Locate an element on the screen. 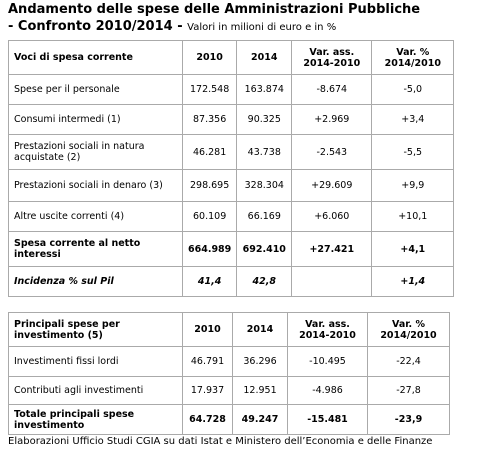  table-cell: 66.169 is located at coordinates (264, 216).